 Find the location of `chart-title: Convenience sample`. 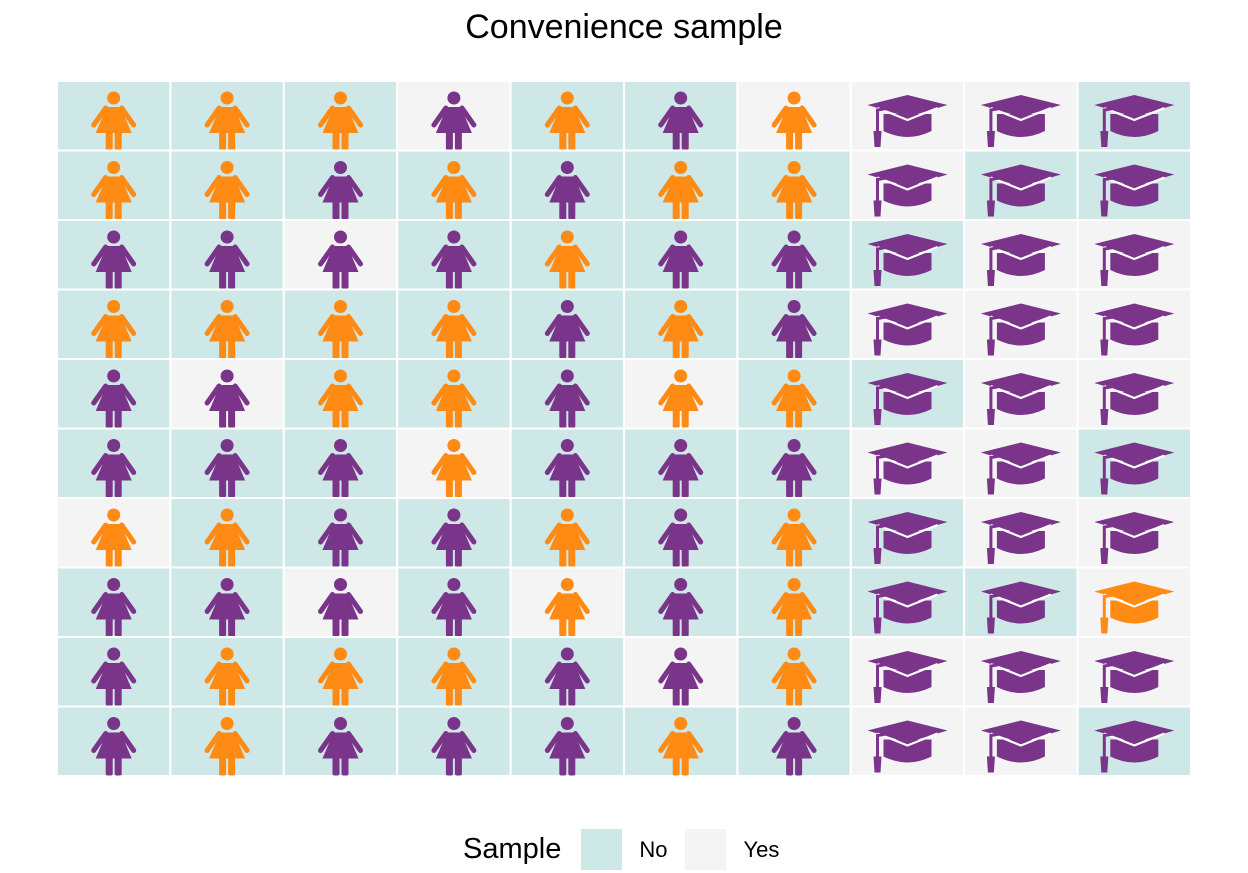

chart-title: Convenience sample is located at coordinates (624, 27).